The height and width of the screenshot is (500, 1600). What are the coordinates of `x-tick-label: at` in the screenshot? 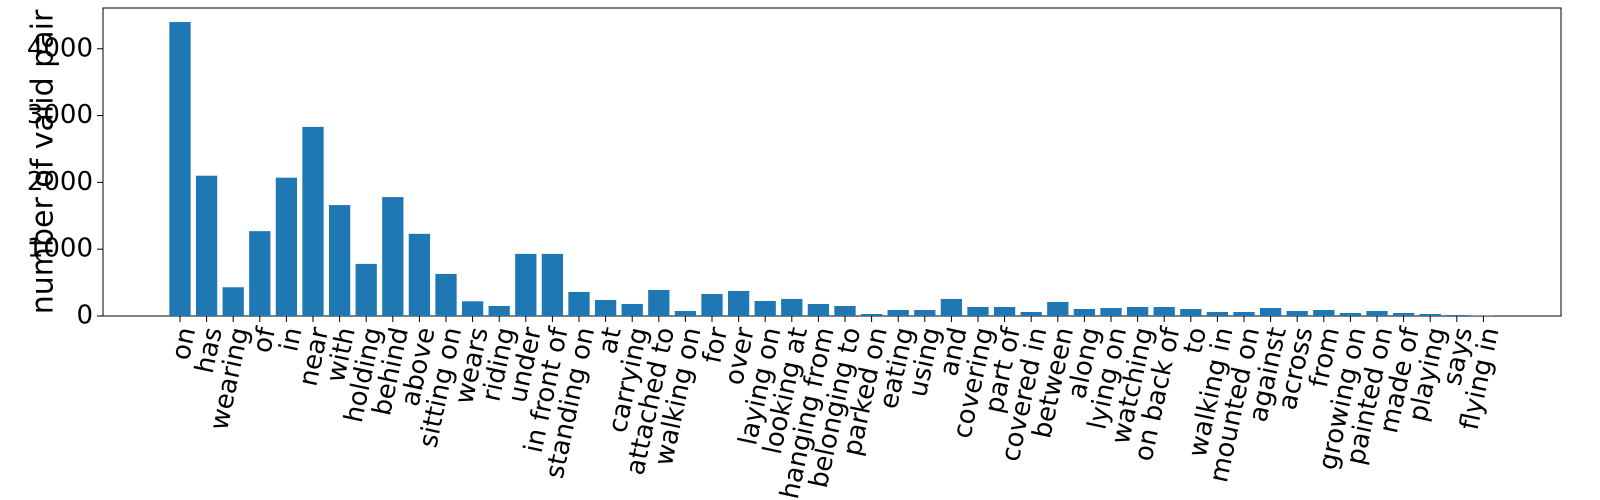 It's located at (610, 341).